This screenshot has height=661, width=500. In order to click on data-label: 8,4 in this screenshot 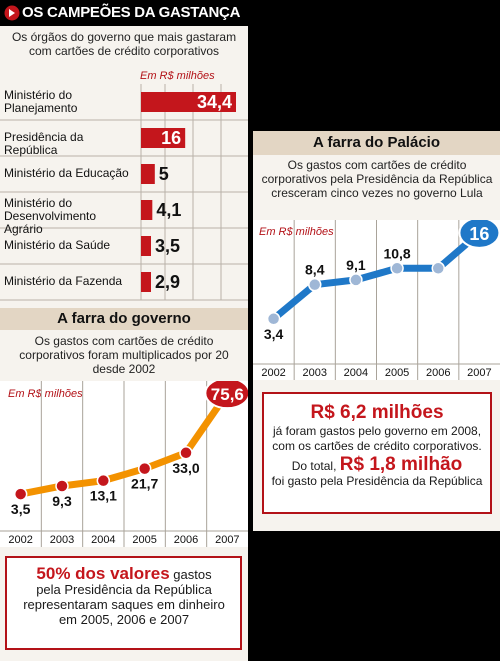, I will do `click(315, 270)`.